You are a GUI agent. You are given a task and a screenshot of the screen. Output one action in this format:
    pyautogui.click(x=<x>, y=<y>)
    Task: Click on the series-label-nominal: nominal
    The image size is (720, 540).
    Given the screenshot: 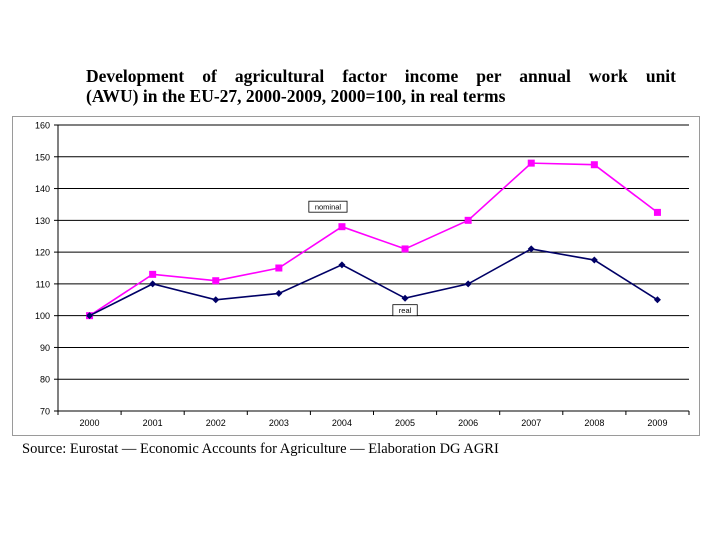 What is the action you would take?
    pyautogui.click(x=328, y=207)
    